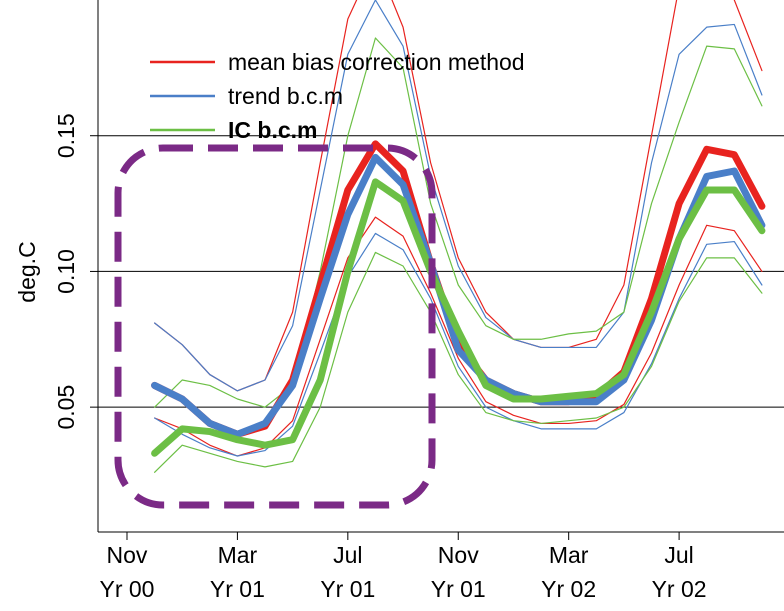 This screenshot has width=784, height=611. I want to click on legend-label: mean bias correction method, so click(376, 62).